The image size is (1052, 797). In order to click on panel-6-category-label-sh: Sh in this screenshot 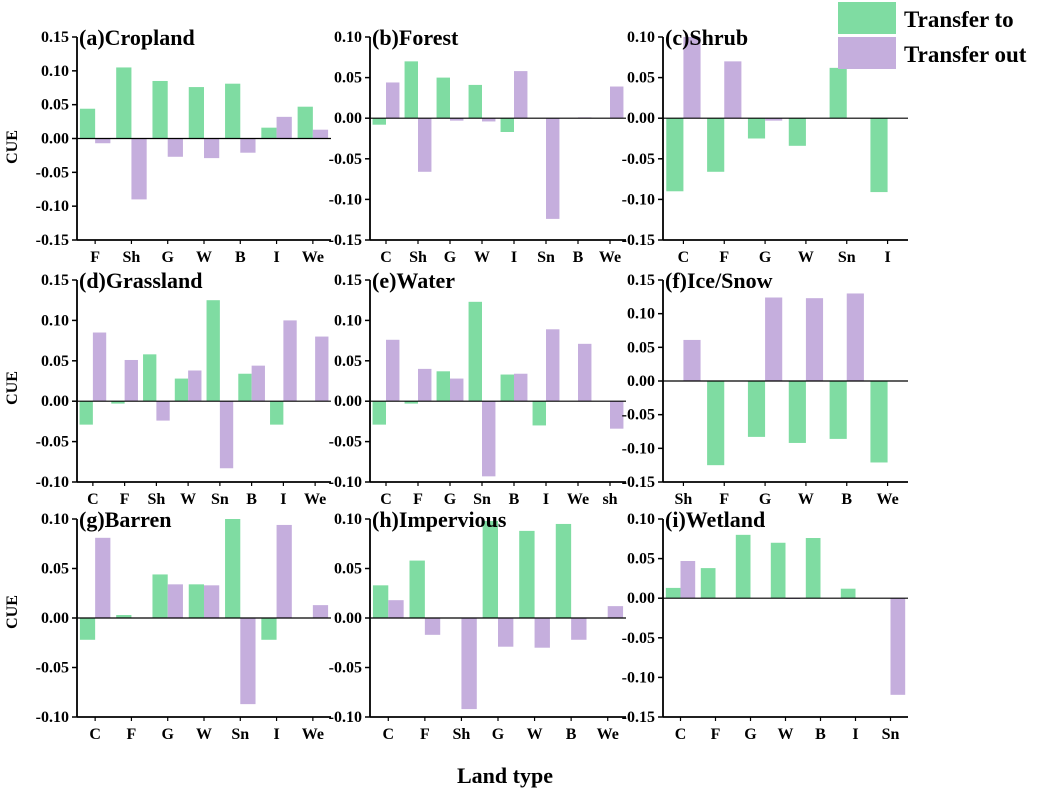, I will do `click(684, 499)`.